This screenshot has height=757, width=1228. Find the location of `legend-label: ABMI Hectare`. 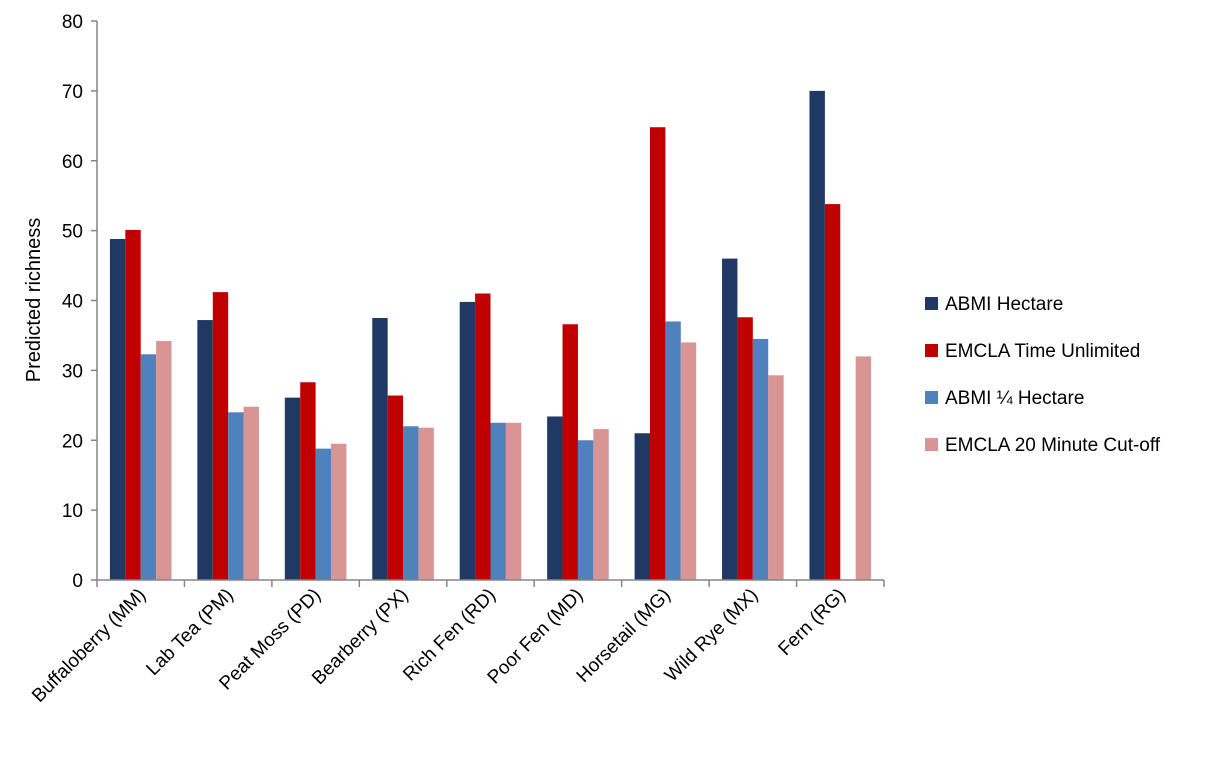

legend-label: ABMI Hectare is located at coordinates (1004, 304).